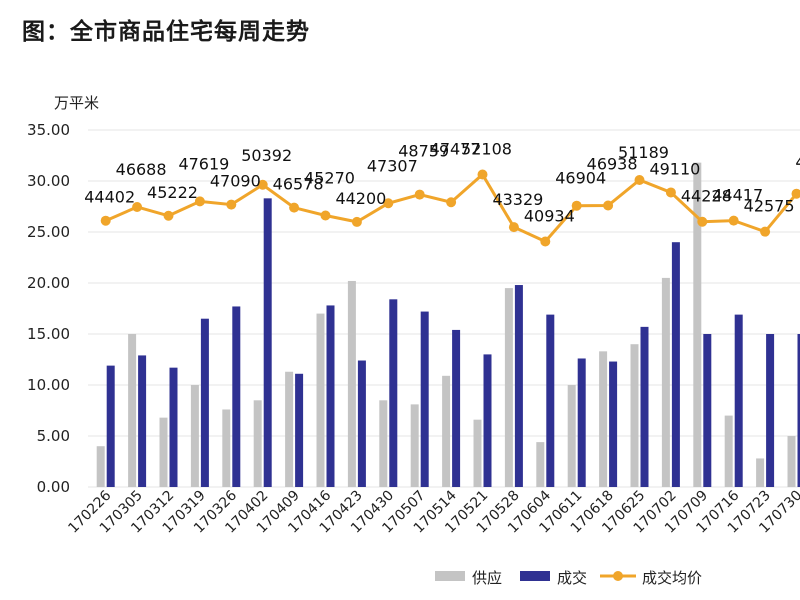  I want to click on legend-swatch-price-dot, so click(618, 576).